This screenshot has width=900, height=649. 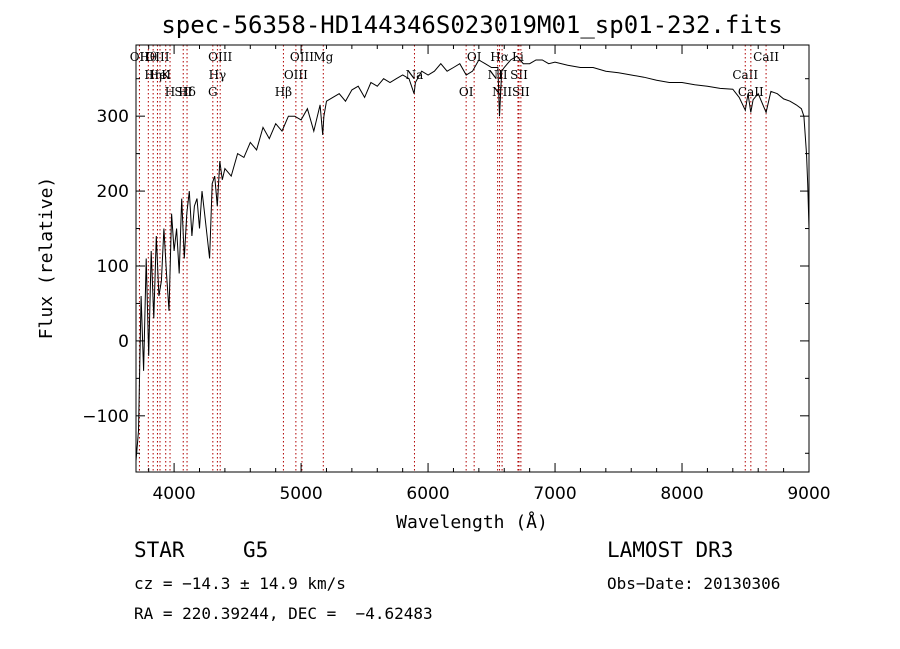 I want to click on spectral-line-label: Mg, so click(x=323, y=57).